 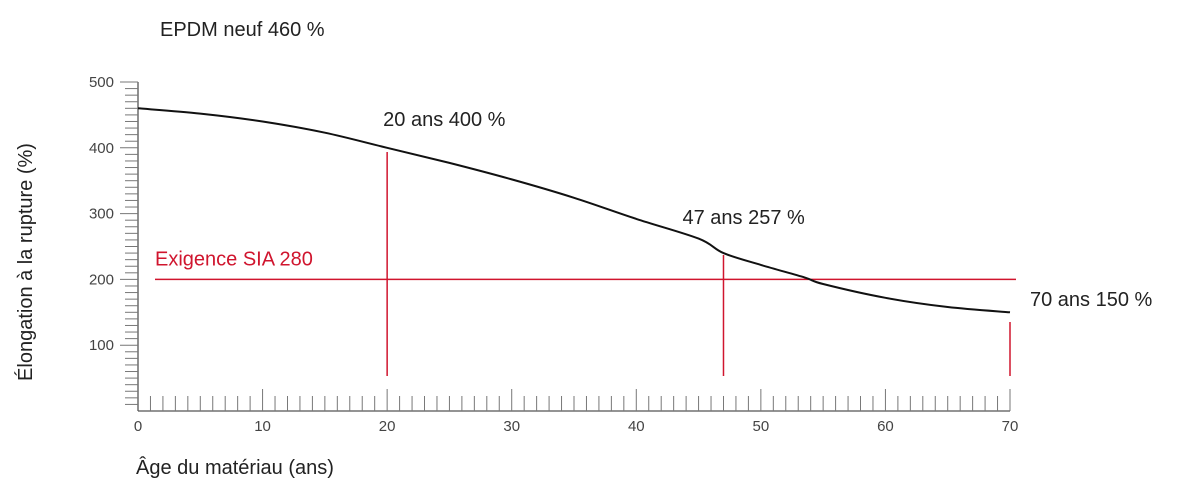 What do you see at coordinates (101, 345) in the screenshot?
I see `y-tick-label: 100` at bounding box center [101, 345].